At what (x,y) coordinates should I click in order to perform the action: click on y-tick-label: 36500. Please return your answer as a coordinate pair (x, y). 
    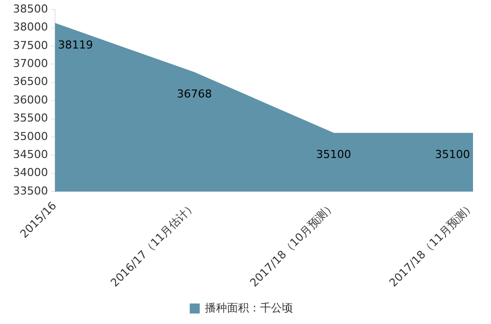
    Looking at the image, I should click on (30, 81).